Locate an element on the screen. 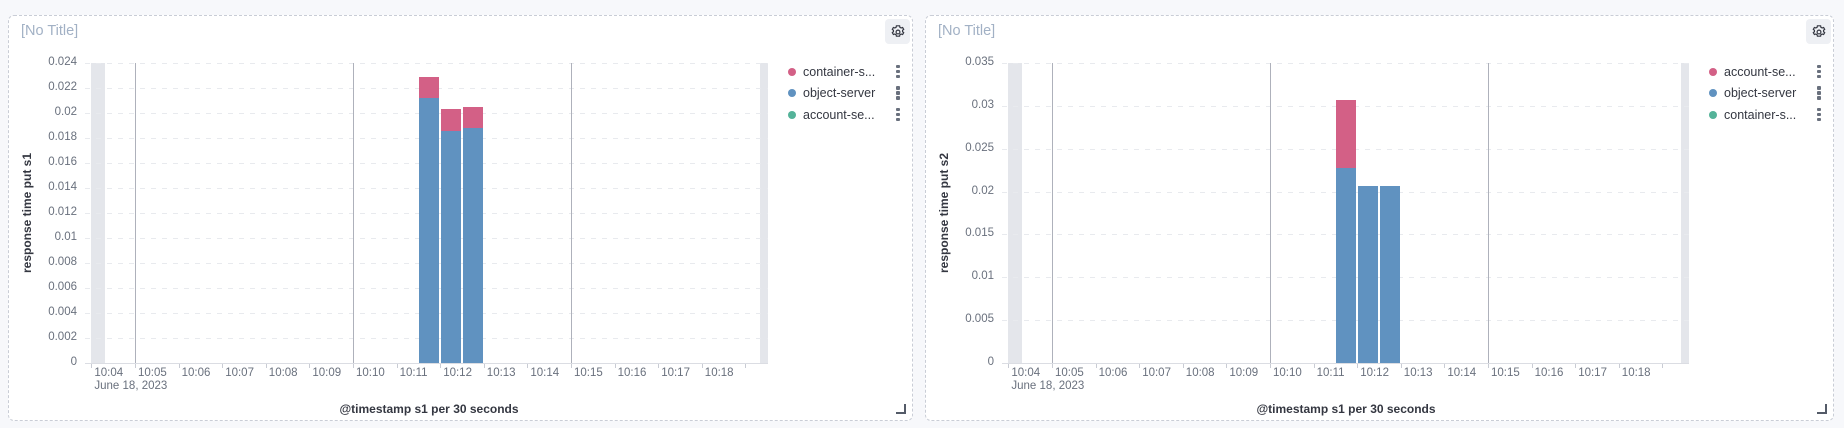  bar-segment-account-se- is located at coordinates (1346, 134).